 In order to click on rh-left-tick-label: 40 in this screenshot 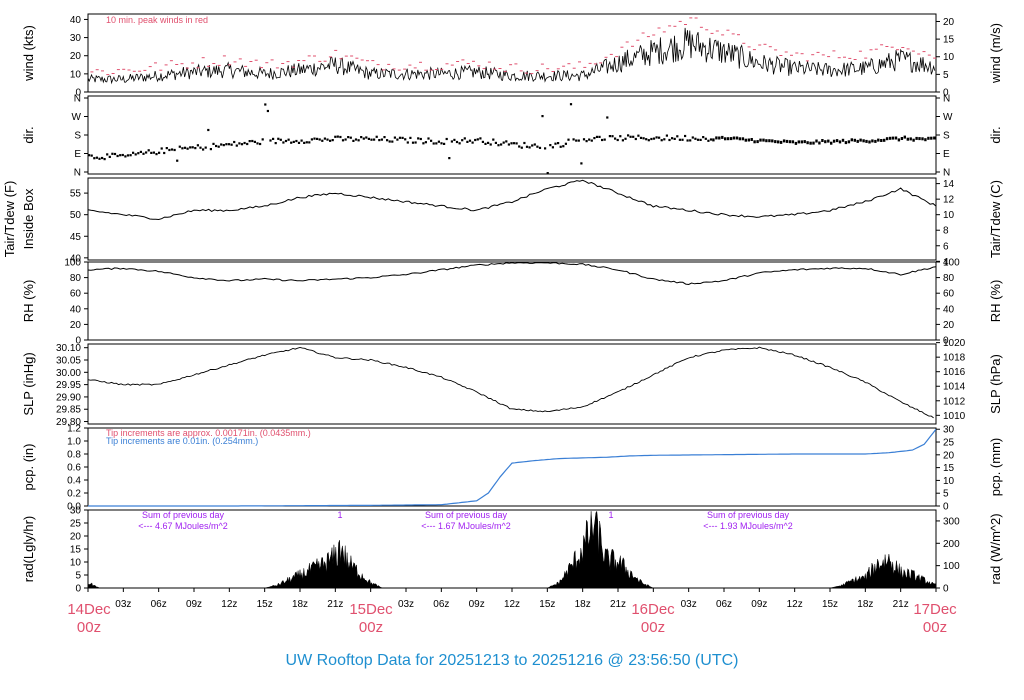, I will do `click(76, 309)`.